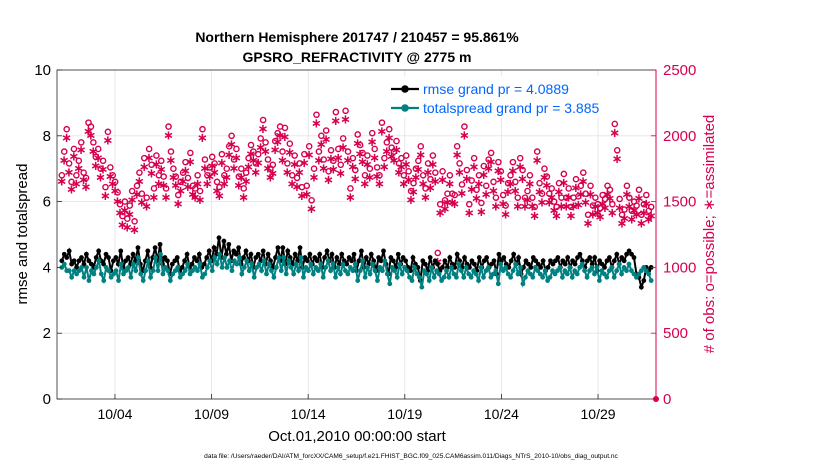 The image size is (830, 470). I want to click on y-tick-label-right: 2500, so click(679, 70).